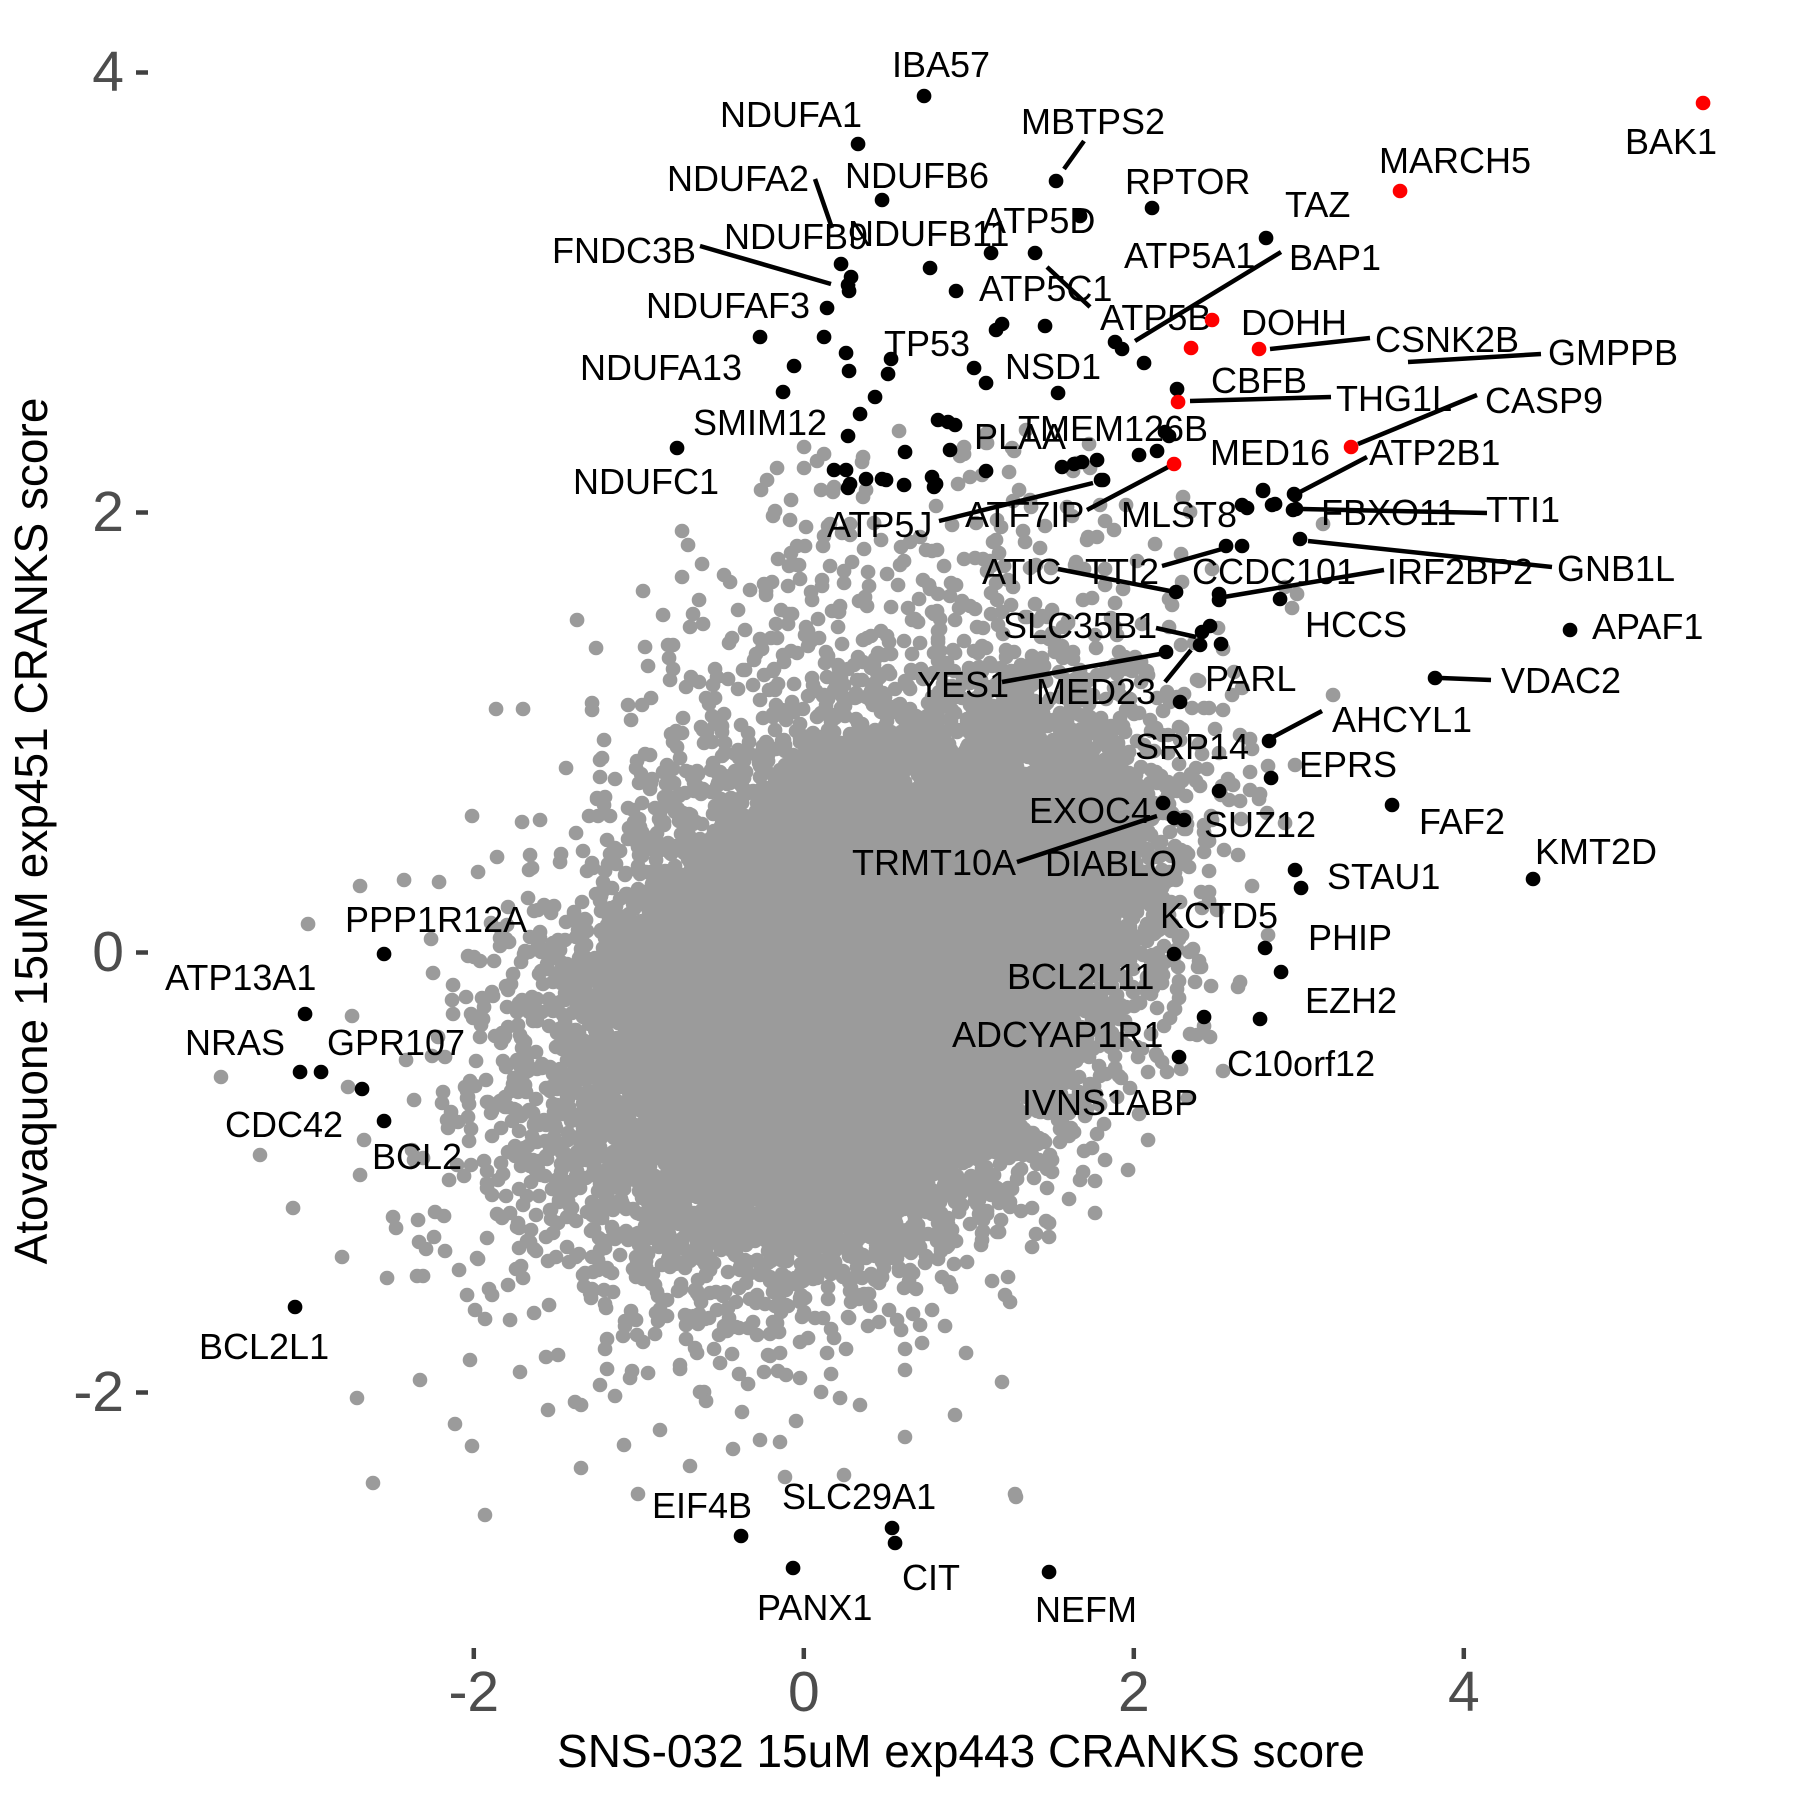 The image size is (1800, 1805). What do you see at coordinates (1080, 625) in the screenshot?
I see `svg-text: SLC35B1` at bounding box center [1080, 625].